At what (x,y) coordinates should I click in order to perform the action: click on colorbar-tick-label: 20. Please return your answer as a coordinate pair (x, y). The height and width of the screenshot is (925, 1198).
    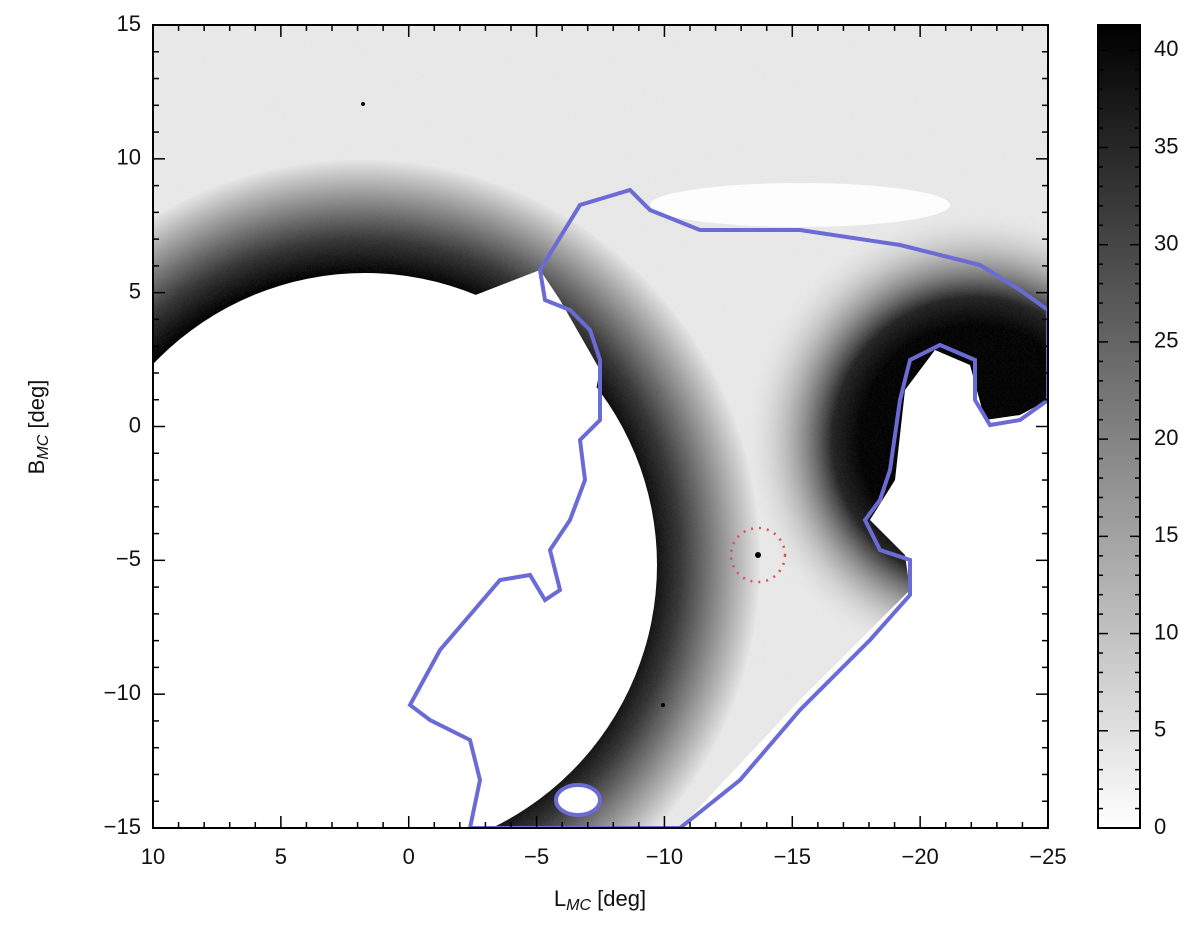
    Looking at the image, I should click on (1166, 437).